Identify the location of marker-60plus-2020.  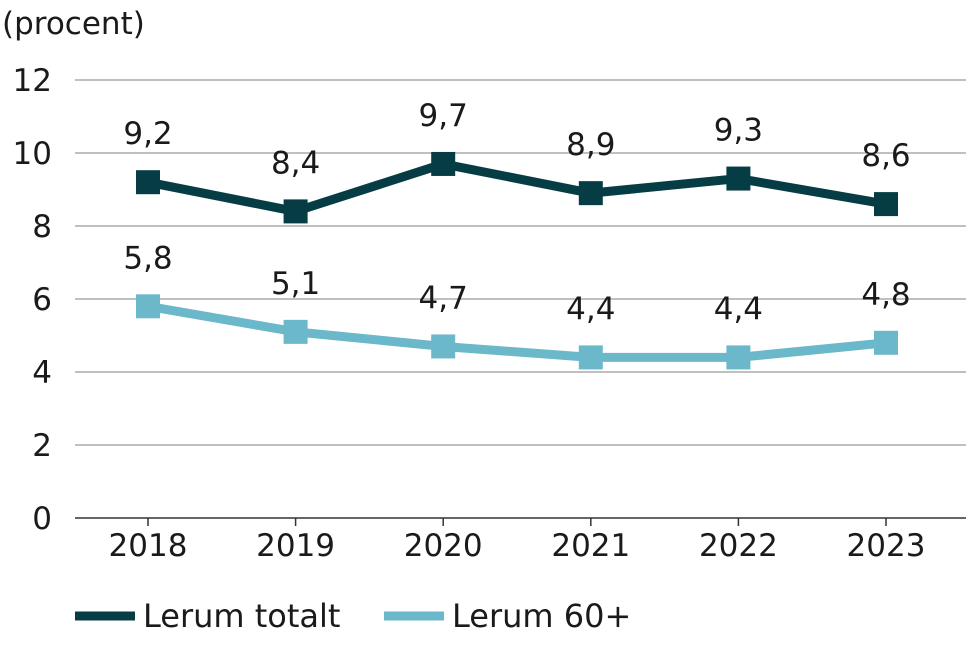
(443, 346).